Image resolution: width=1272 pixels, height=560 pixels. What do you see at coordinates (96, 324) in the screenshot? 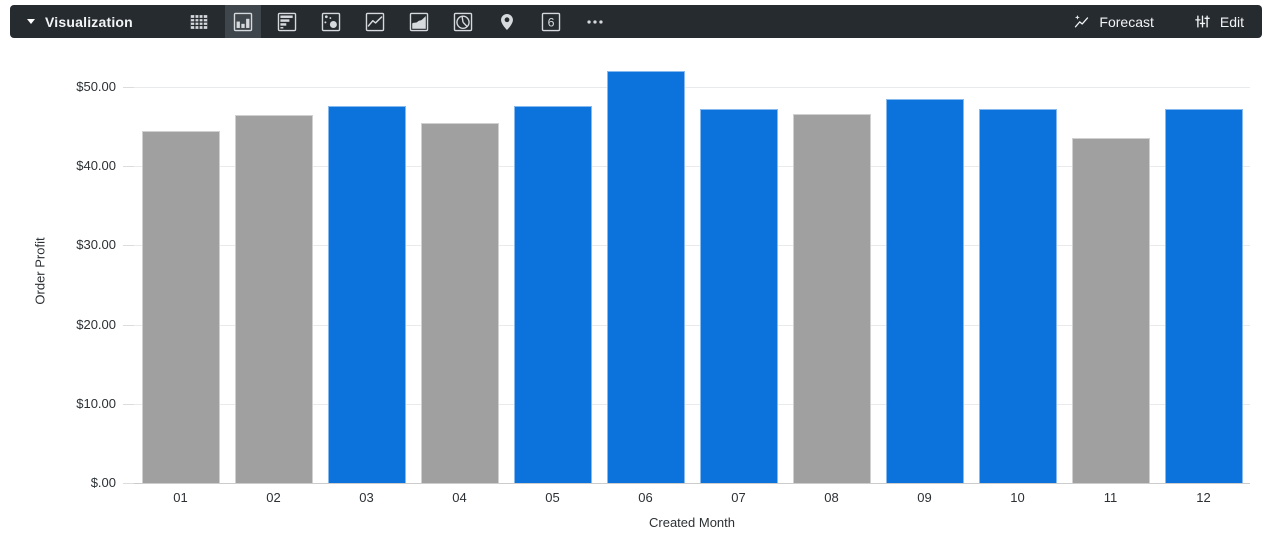
I see `y-tick-label-20: $20.00` at bounding box center [96, 324].